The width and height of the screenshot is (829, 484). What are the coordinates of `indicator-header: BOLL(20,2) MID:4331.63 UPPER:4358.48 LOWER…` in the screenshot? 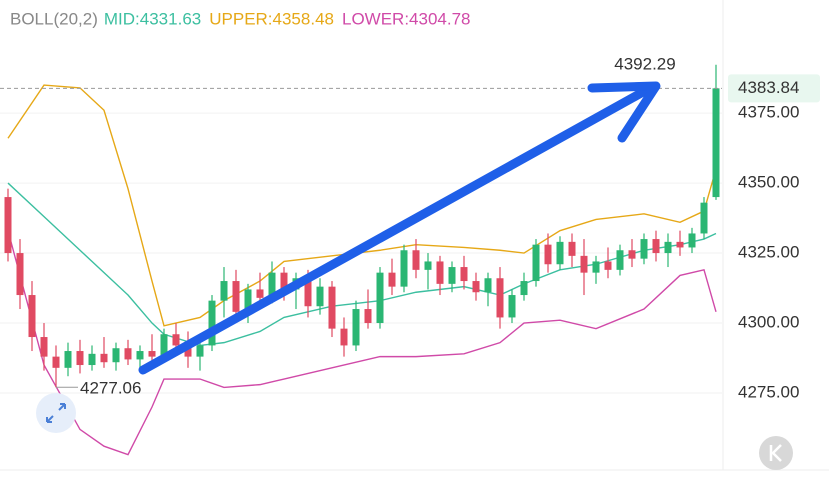 It's located at (240, 18).